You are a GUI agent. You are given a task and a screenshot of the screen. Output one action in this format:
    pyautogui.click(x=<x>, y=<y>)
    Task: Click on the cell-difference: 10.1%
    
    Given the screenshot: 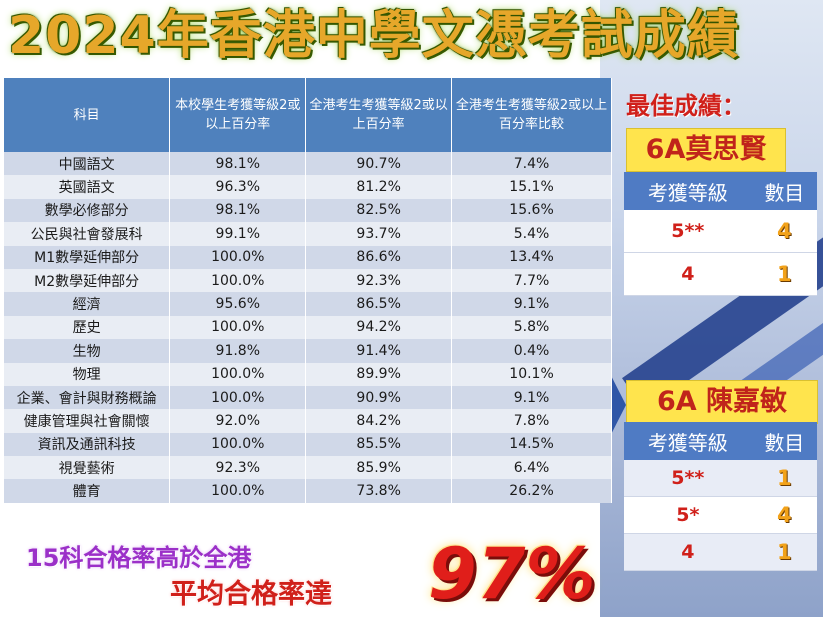 What is the action you would take?
    pyautogui.click(x=531, y=374)
    